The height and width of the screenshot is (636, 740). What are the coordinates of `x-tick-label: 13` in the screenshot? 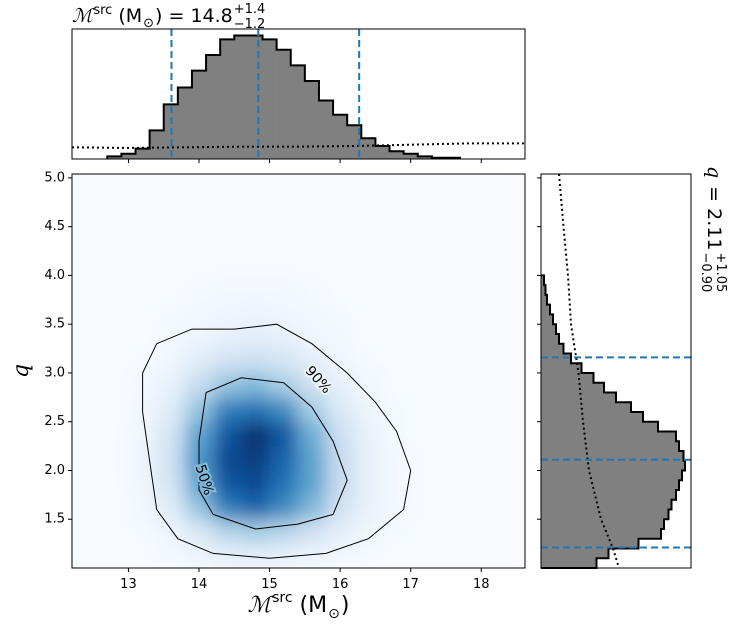 It's located at (128, 584).